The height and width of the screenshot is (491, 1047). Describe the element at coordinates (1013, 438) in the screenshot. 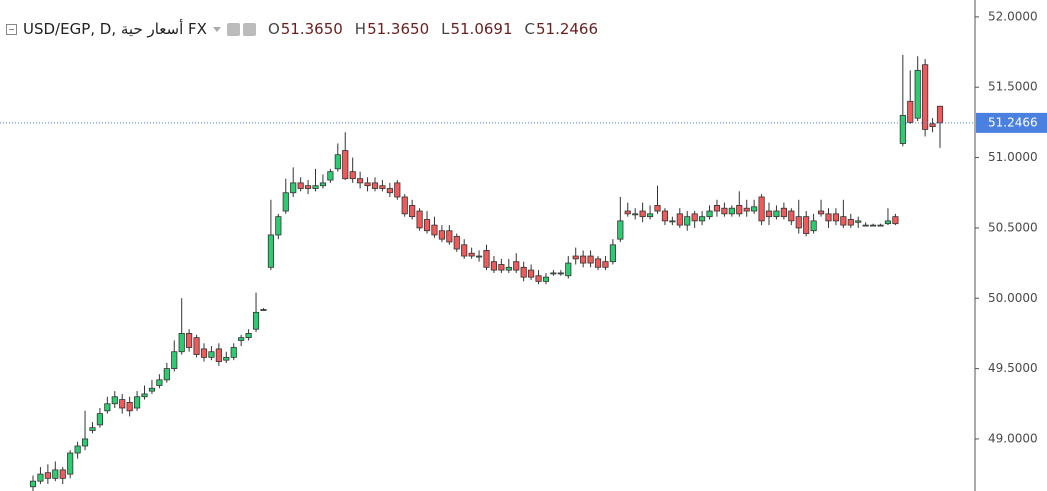

I see `y-tick-label: 49.0000` at that location.